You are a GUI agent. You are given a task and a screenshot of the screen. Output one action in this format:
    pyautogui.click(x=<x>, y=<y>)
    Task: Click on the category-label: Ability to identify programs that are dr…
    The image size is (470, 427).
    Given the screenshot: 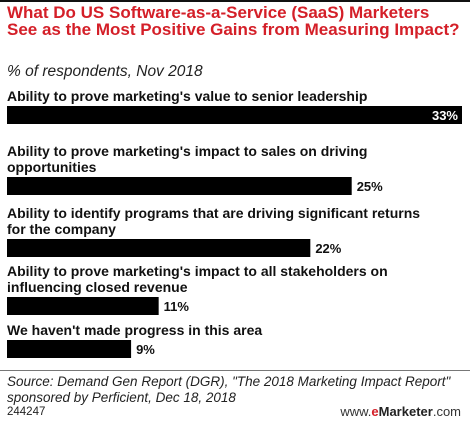 What is the action you would take?
    pyautogui.click(x=213, y=213)
    